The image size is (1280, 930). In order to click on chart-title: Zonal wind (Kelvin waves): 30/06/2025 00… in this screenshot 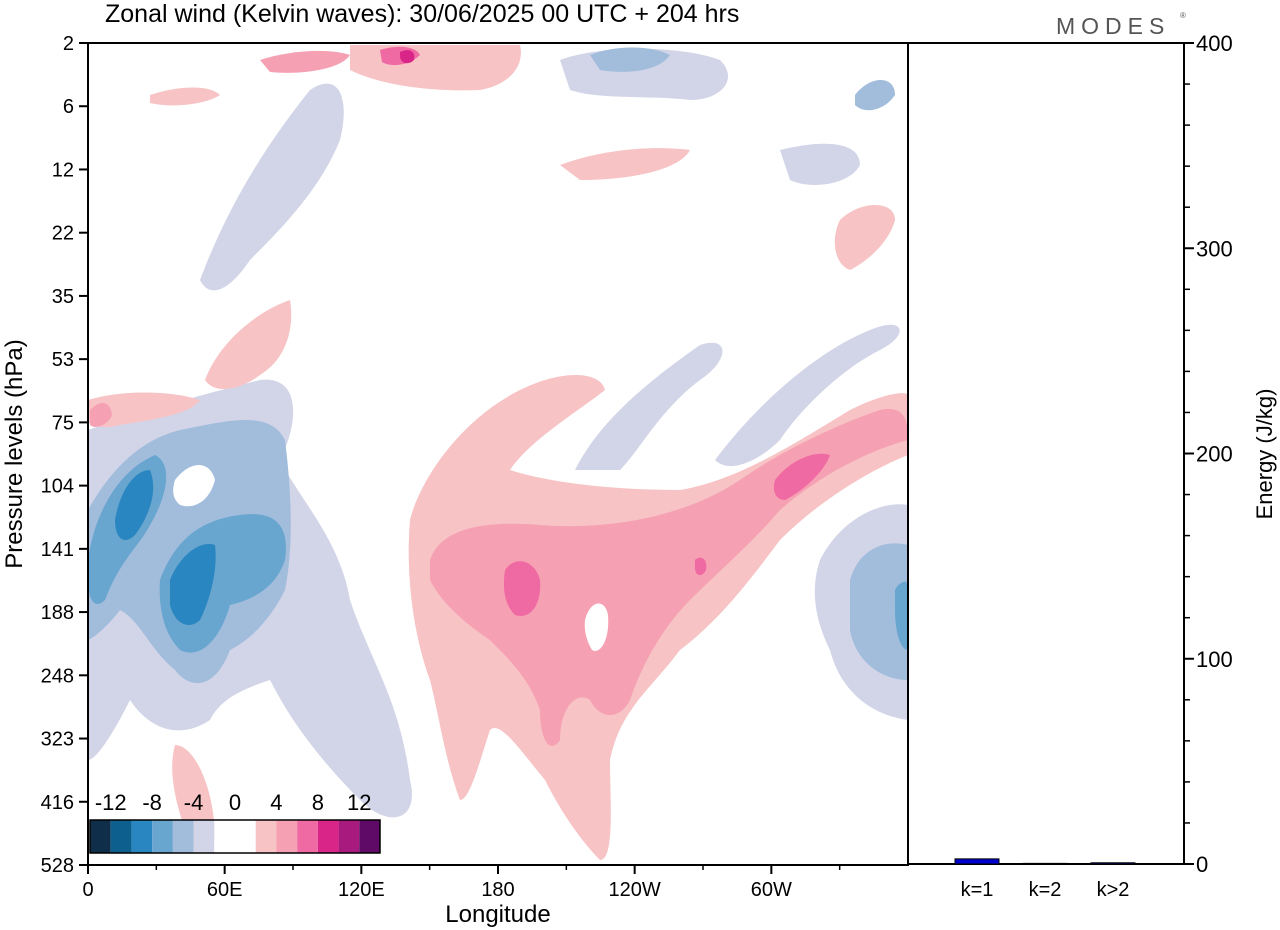, I will do `click(422, 14)`.